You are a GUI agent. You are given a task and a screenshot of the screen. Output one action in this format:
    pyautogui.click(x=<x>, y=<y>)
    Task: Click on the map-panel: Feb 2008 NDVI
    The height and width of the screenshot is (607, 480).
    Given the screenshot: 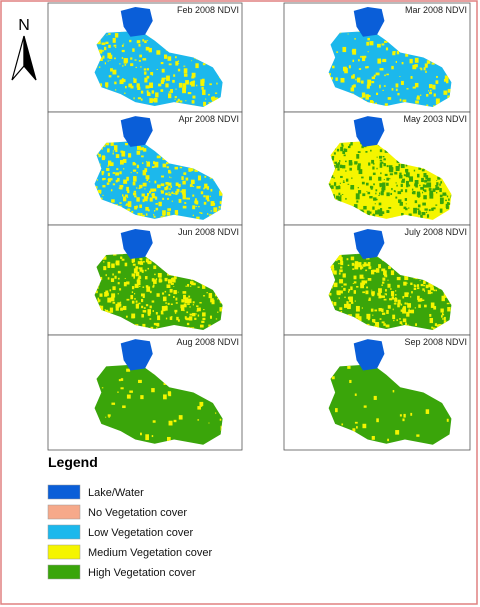 What is the action you would take?
    pyautogui.click(x=145, y=57)
    